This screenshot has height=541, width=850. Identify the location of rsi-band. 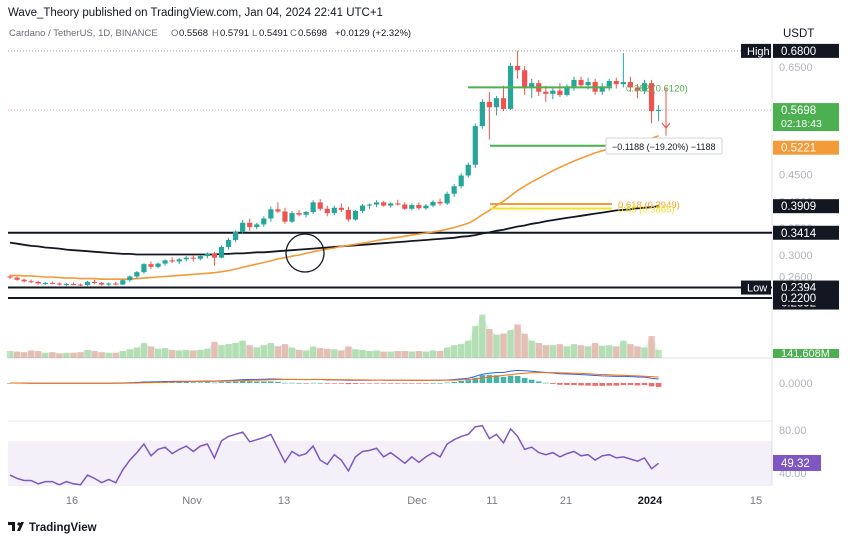
(390, 462).